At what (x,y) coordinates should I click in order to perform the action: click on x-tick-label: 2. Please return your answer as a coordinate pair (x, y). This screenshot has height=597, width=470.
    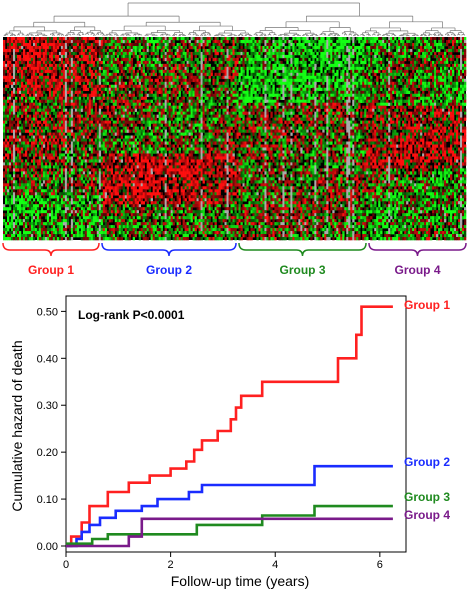
    Looking at the image, I should click on (171, 565).